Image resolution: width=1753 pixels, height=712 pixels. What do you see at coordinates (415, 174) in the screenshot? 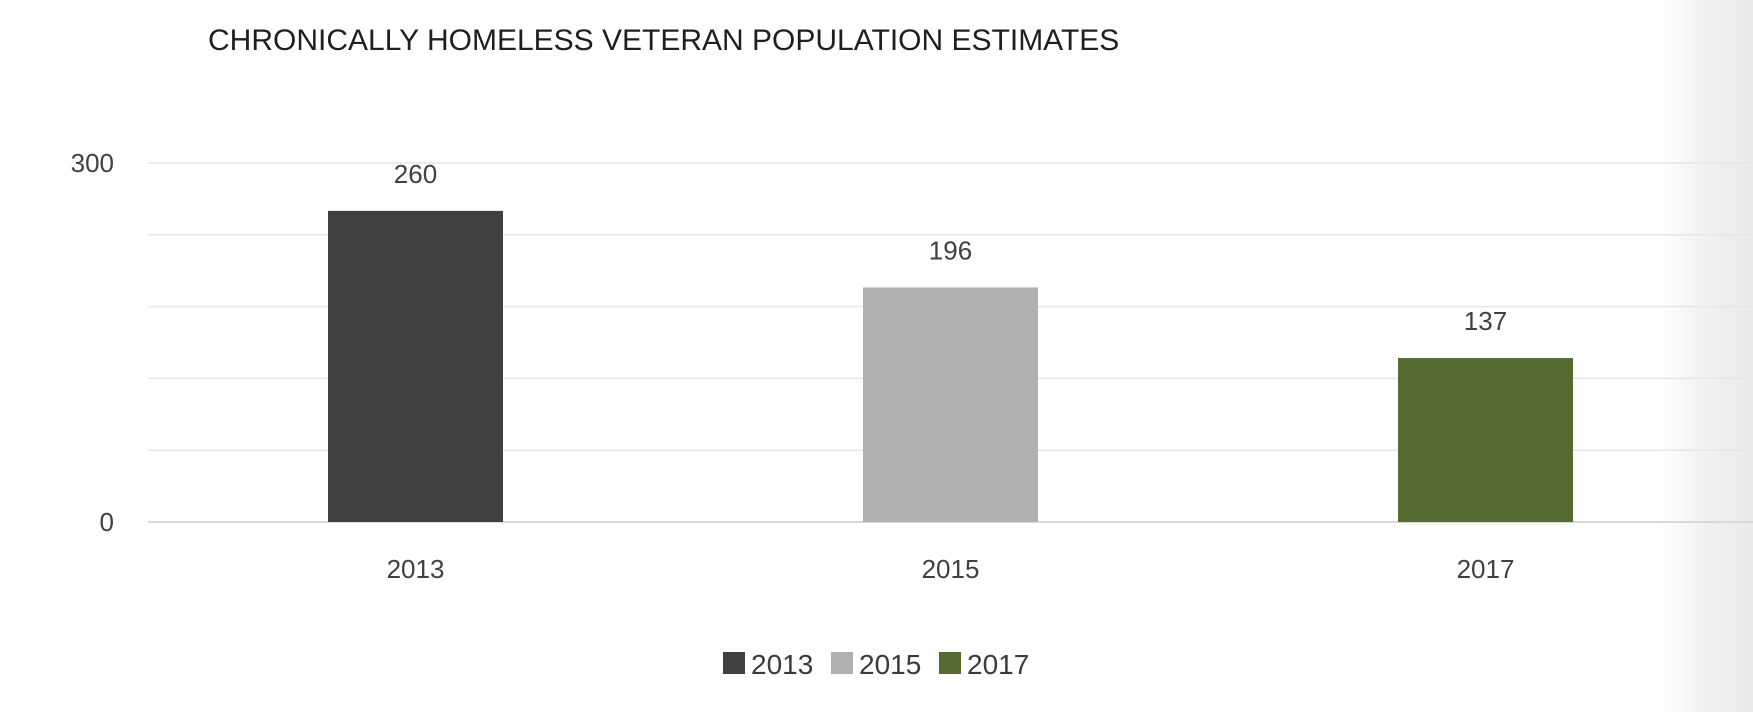
I see `data-label-2013: 260` at bounding box center [415, 174].